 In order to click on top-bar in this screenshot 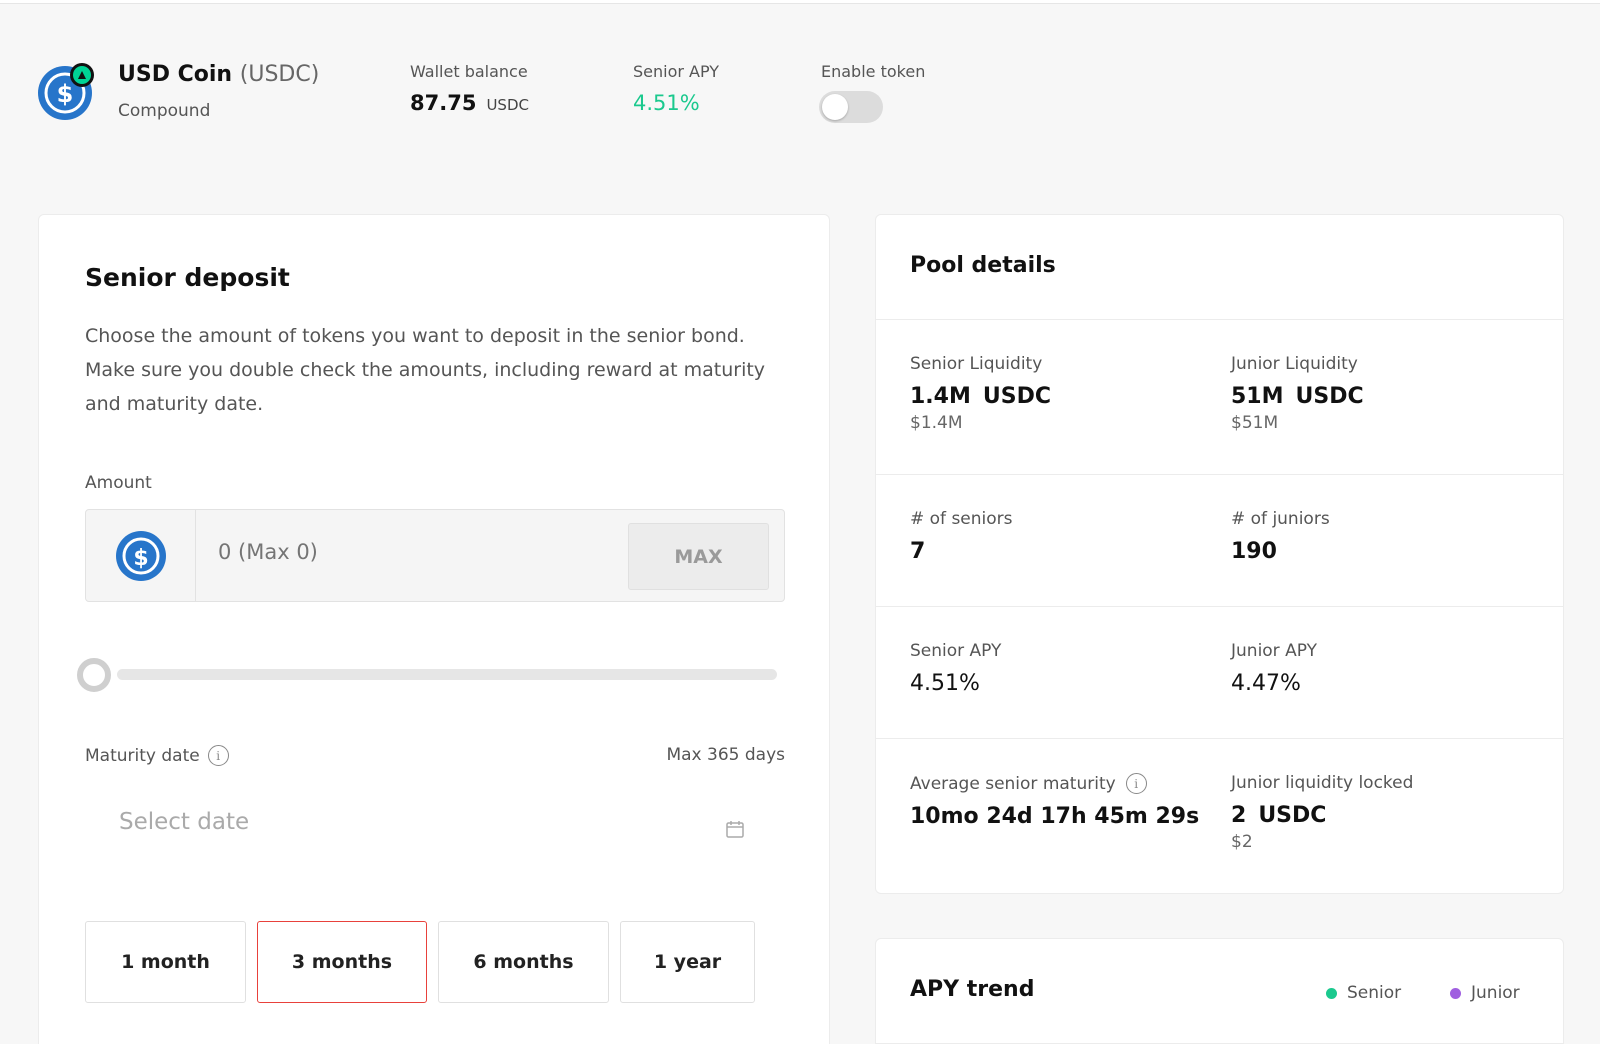, I will do `click(800, 2)`.